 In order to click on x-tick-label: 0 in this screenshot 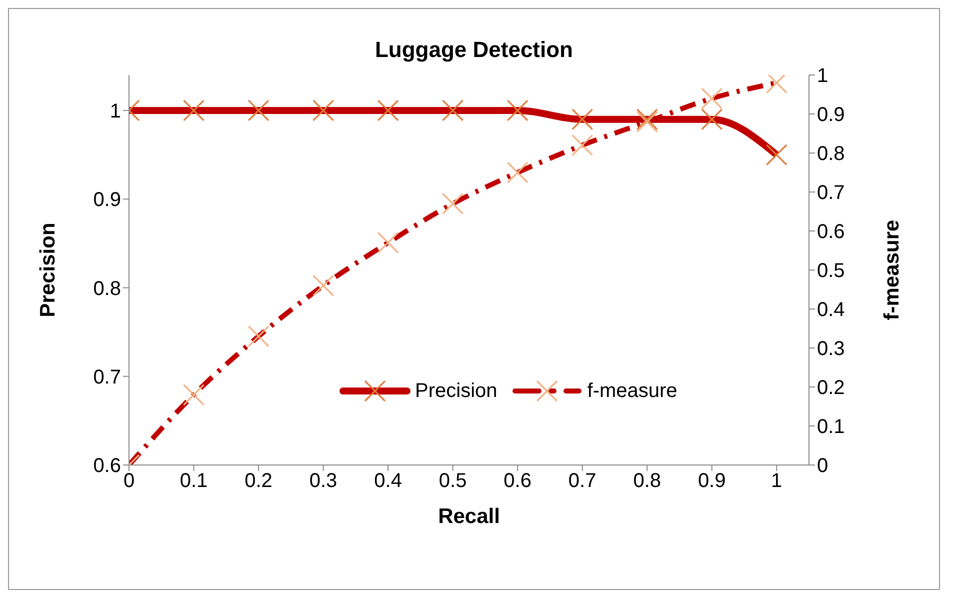, I will do `click(129, 481)`.